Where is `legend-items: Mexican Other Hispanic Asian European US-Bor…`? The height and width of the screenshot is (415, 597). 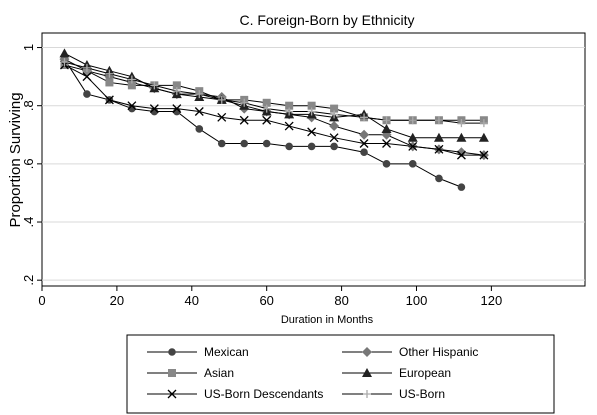 legend-items: Mexican Other Hispanic Asian European US-Bor… is located at coordinates (312, 373).